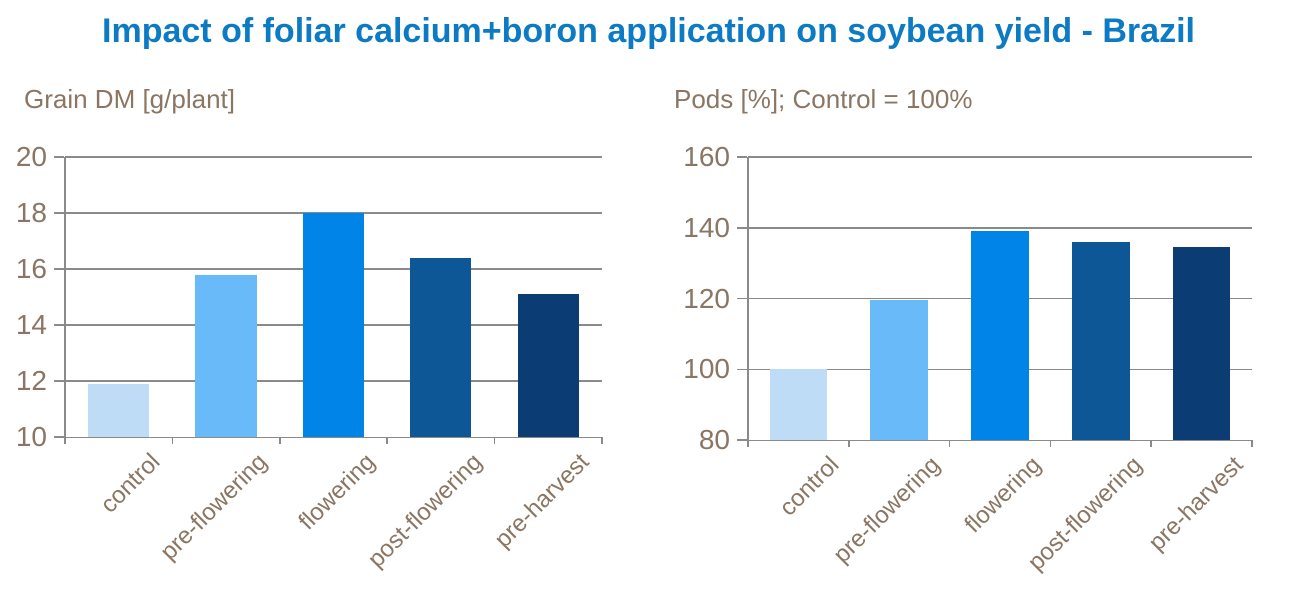  Describe the element at coordinates (31, 268) in the screenshot. I see `y-tick-label: 16` at that location.